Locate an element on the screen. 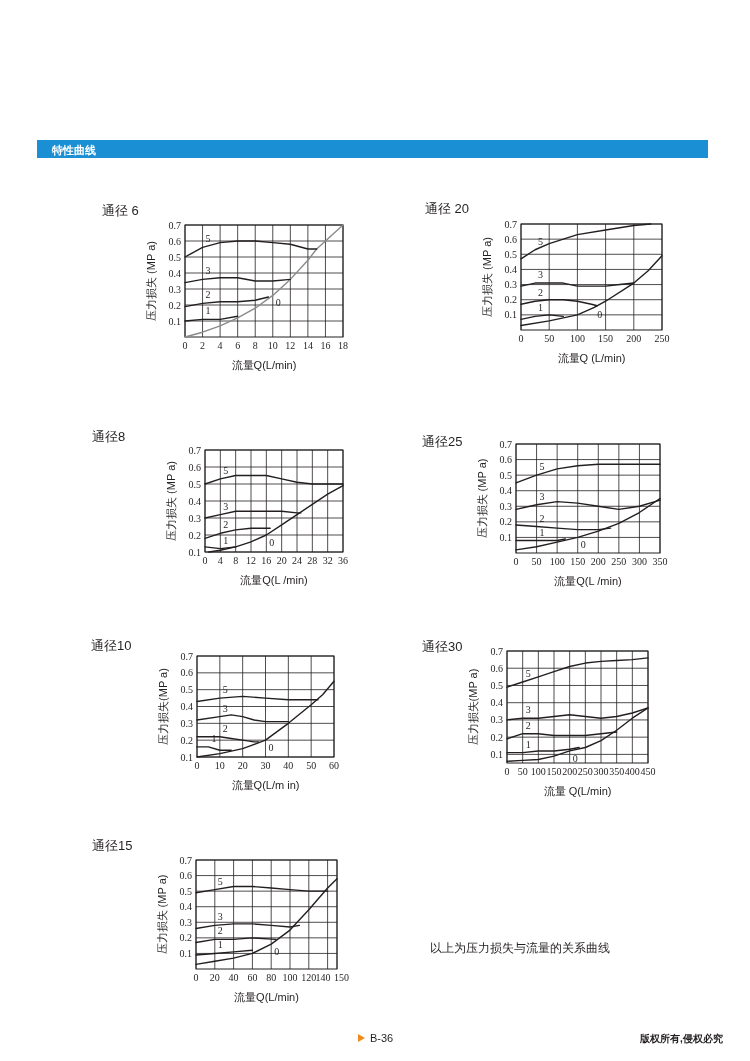 This screenshot has width=750, height=1061. text: 特性曲线 is located at coordinates (73, 149).